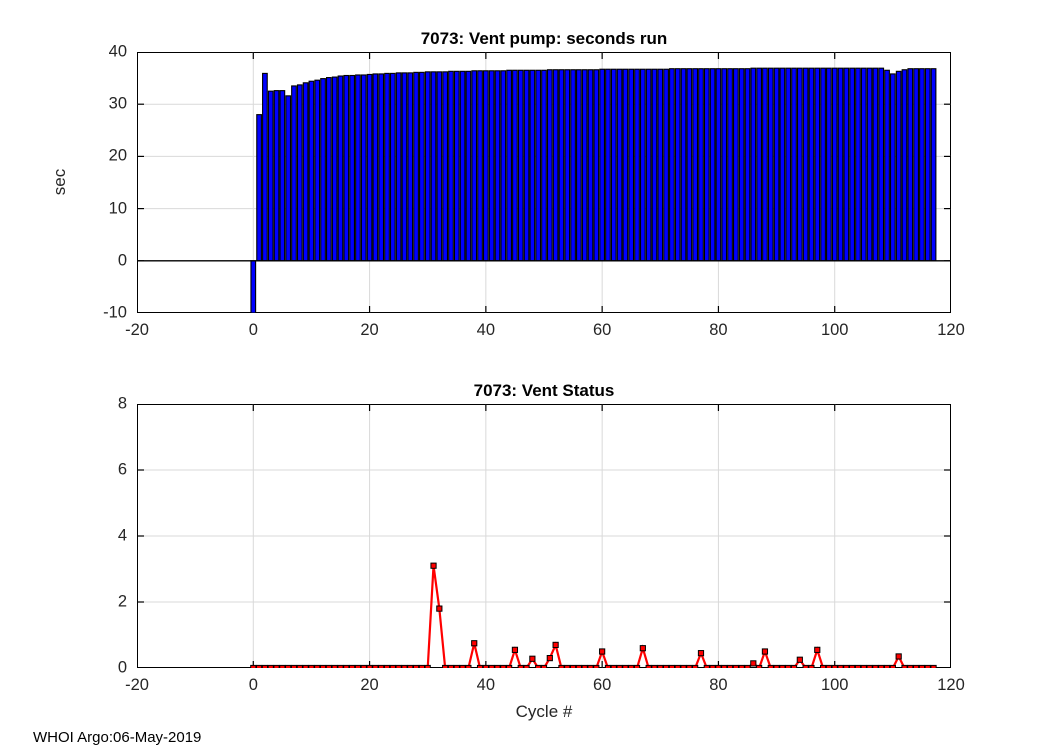  Describe the element at coordinates (117, 155) in the screenshot. I see `y-tick-label: 20` at that location.